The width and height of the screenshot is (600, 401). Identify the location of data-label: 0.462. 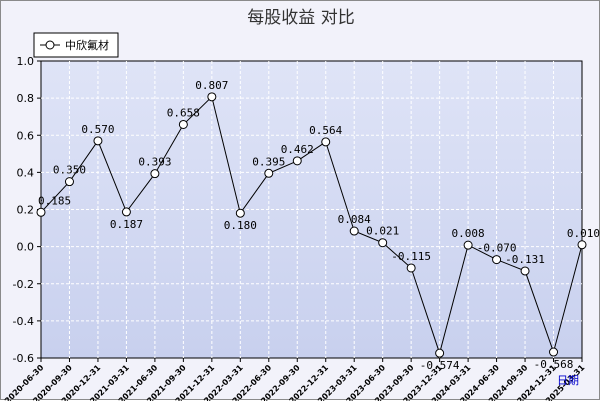
(297, 149).